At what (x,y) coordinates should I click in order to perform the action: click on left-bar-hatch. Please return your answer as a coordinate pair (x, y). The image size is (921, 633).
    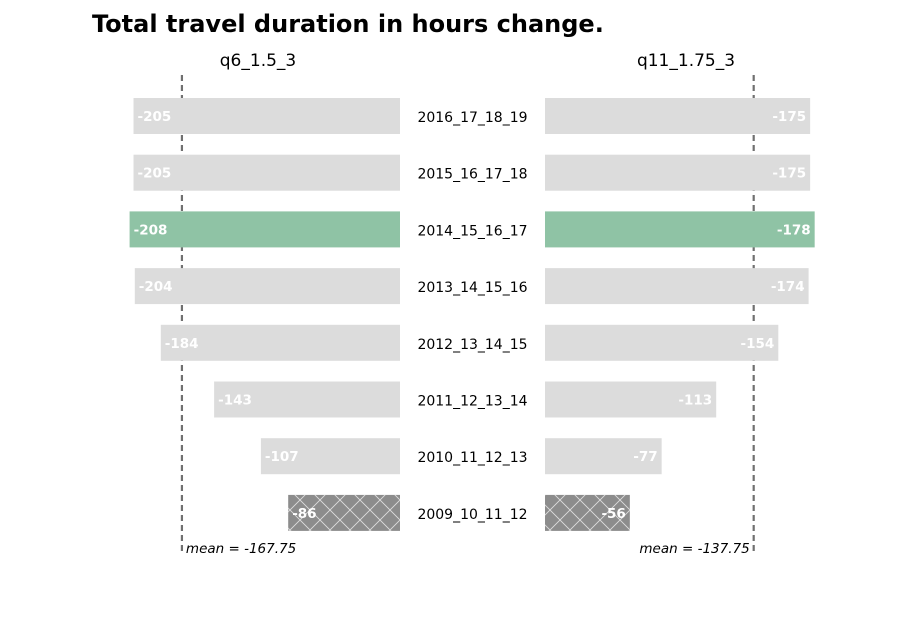
    Looking at the image, I should click on (344, 512).